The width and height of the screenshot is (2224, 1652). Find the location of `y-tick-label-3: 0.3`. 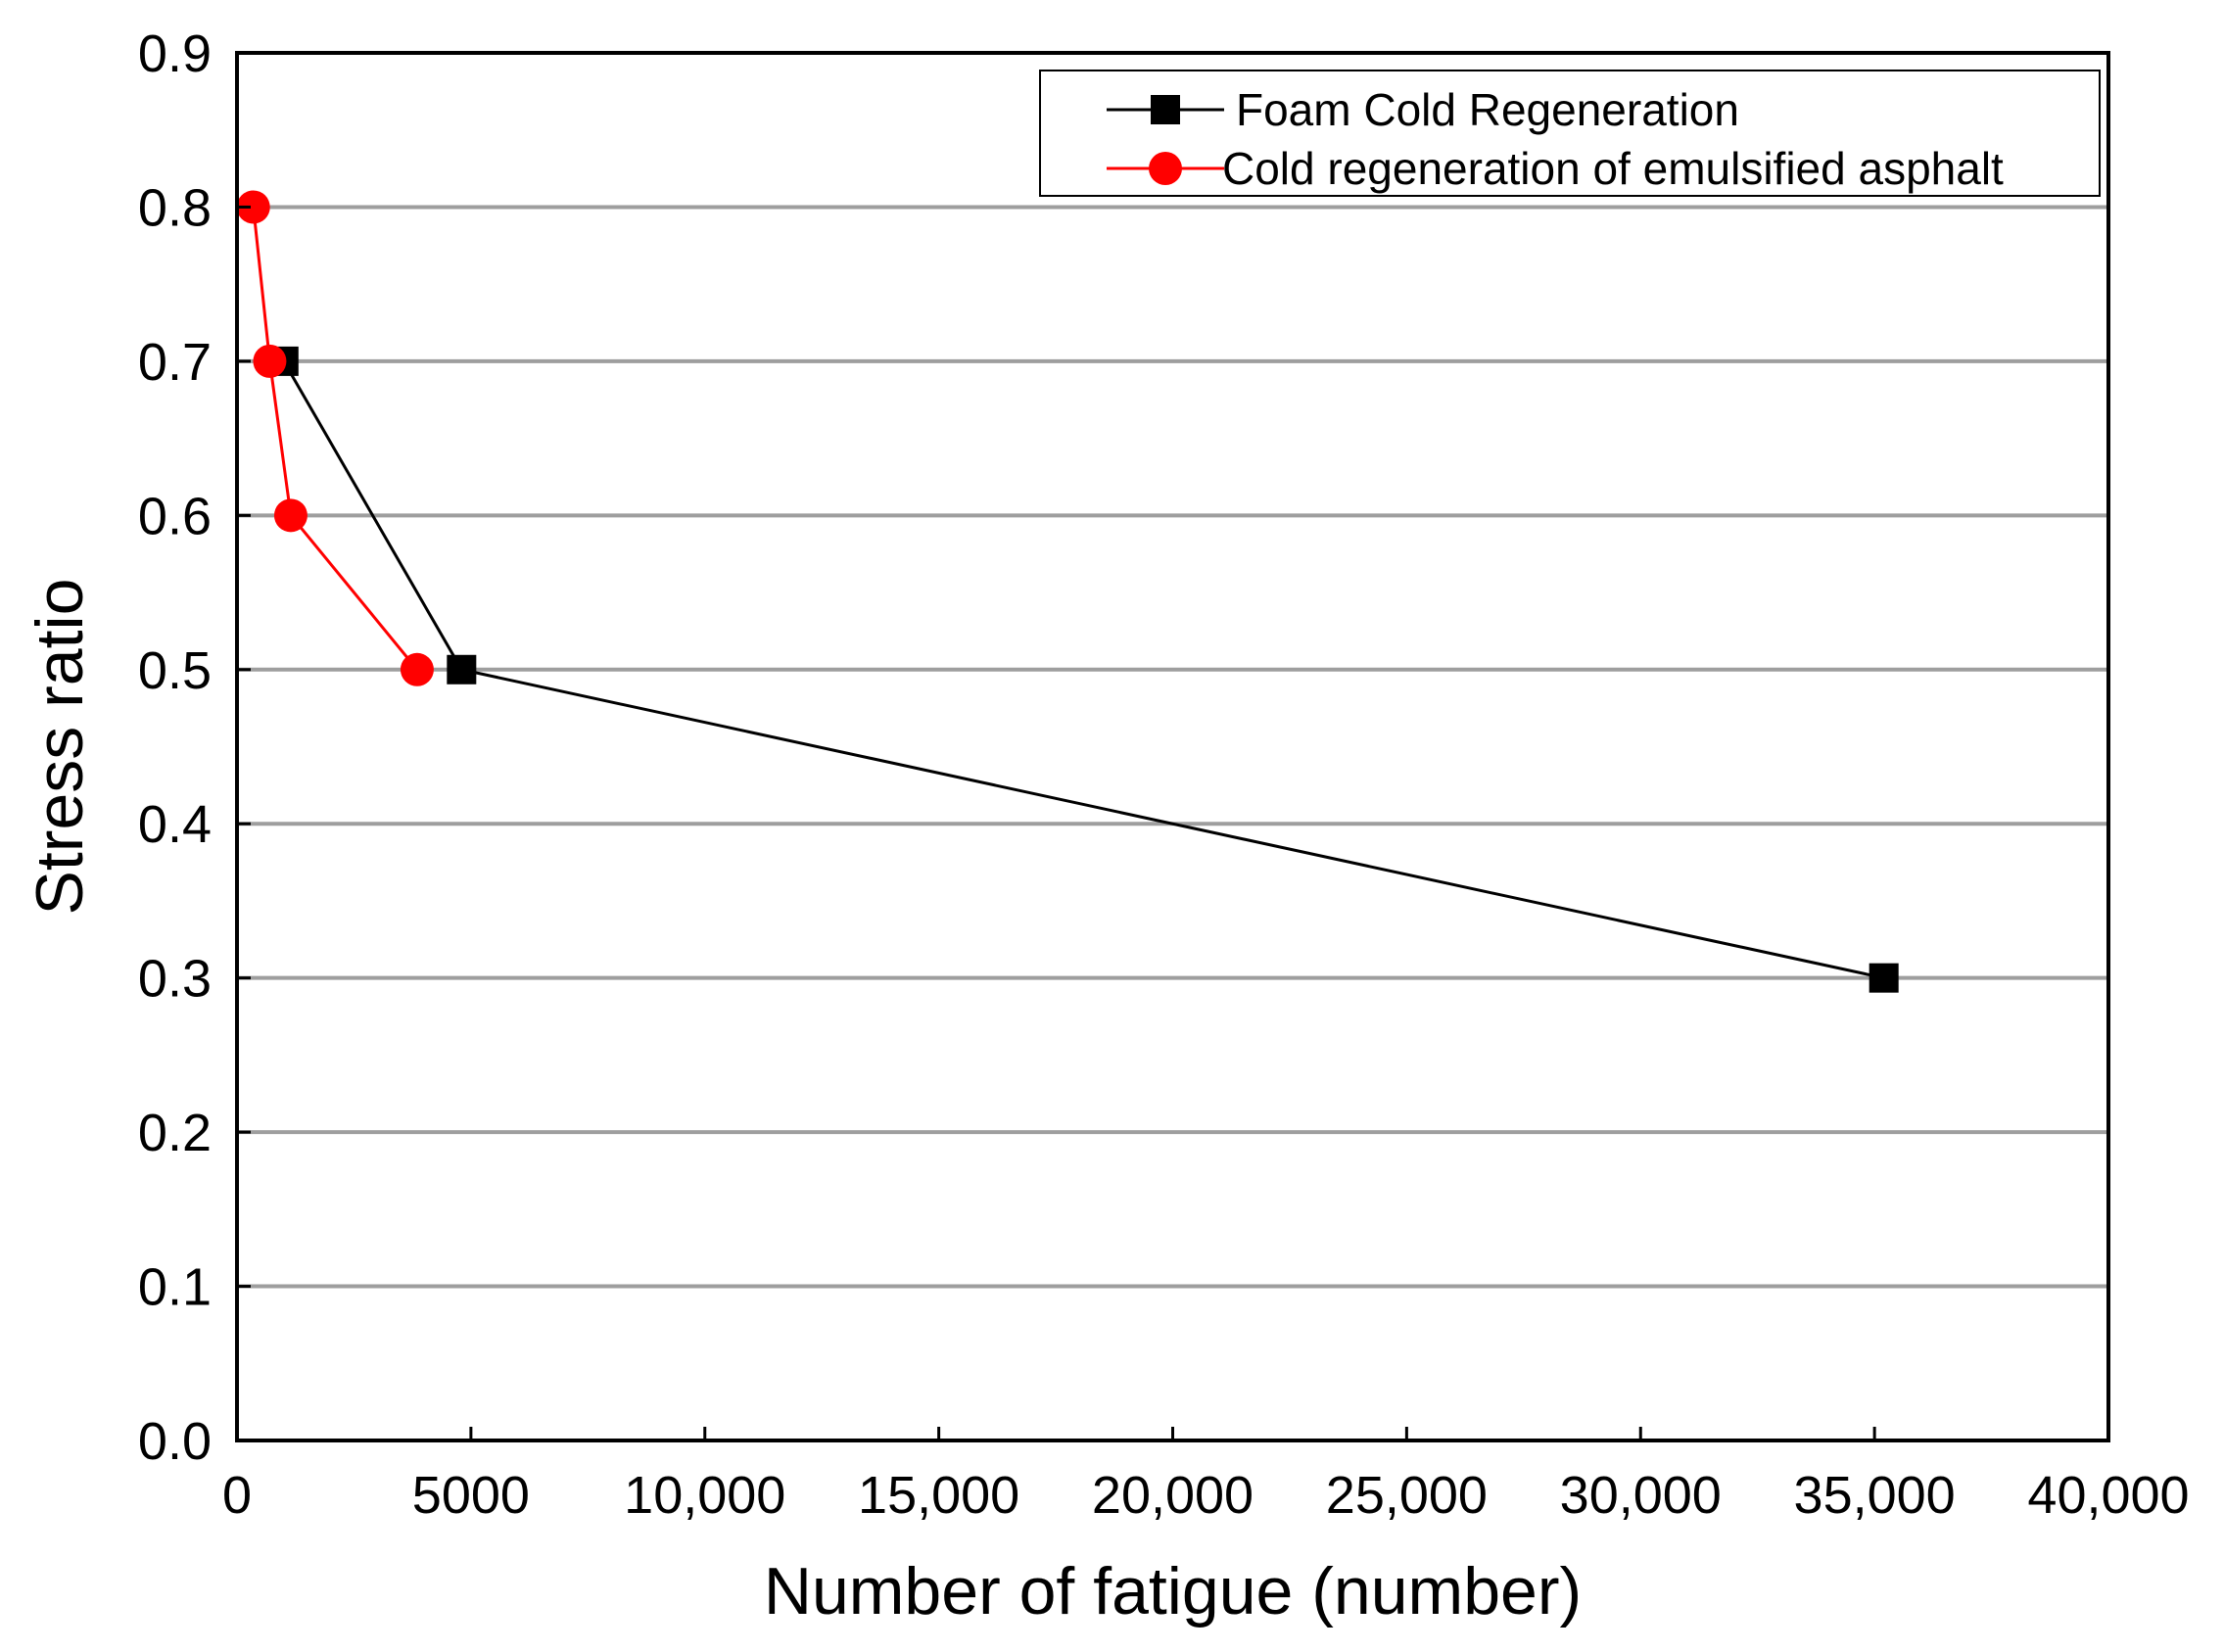

y-tick-label-3: 0.3 is located at coordinates (175, 979).